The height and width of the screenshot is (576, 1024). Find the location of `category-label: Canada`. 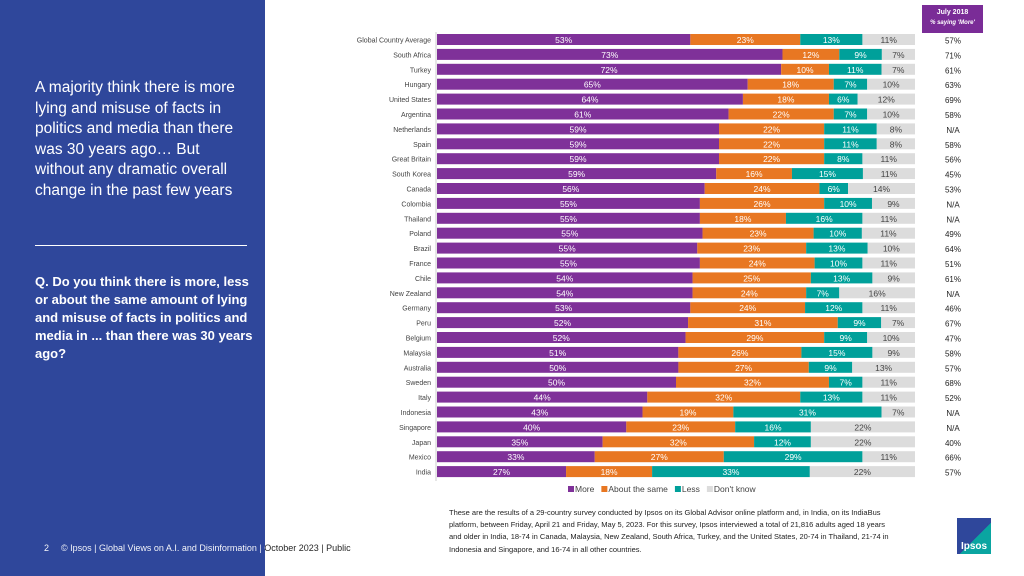

category-label: Canada is located at coordinates (418, 190).